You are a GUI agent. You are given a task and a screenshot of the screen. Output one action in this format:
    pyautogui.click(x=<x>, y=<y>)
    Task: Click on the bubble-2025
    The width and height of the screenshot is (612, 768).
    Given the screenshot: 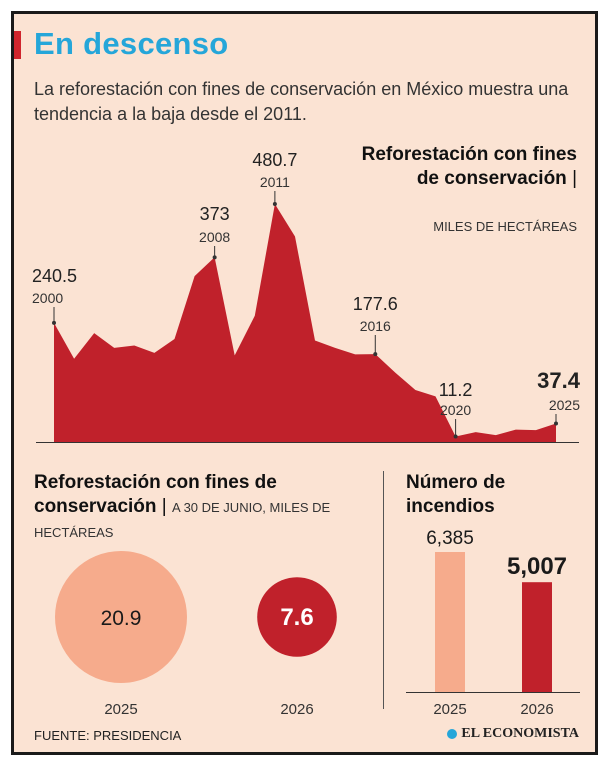 What is the action you would take?
    pyautogui.click(x=121, y=617)
    